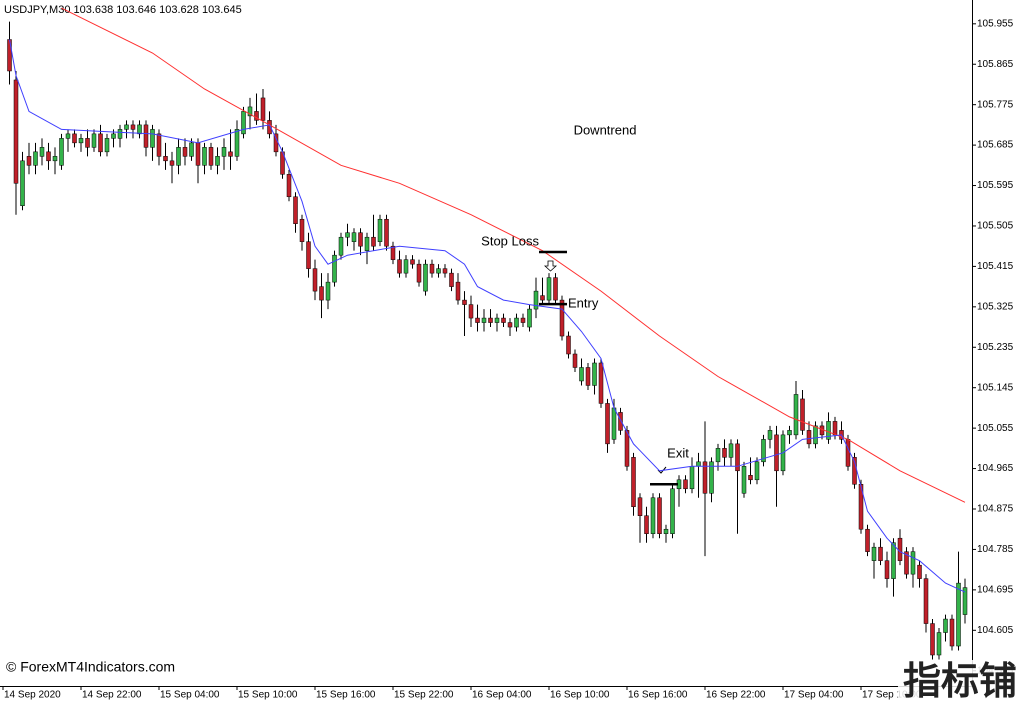 This screenshot has width=1024, height=706. I want to click on y-tick-label: 105.505, so click(995, 226).